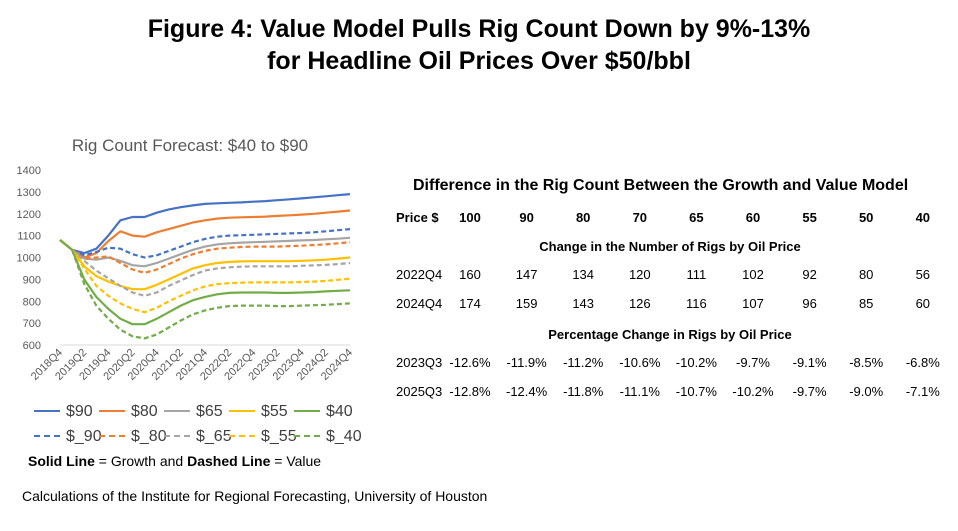 The height and width of the screenshot is (531, 958). I want to click on table-row: 2024Q417415914312611610796856030, so click(670, 306).